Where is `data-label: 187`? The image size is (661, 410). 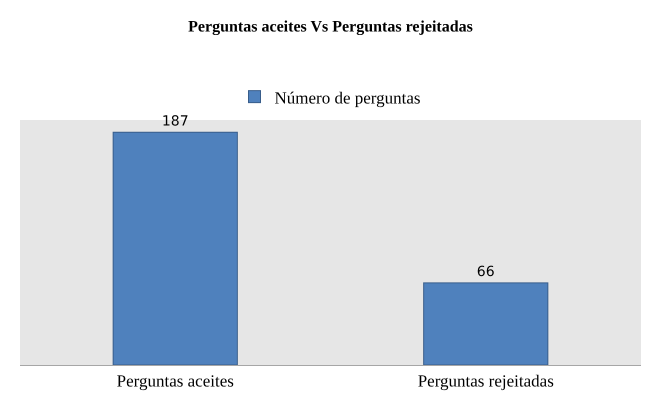 data-label: 187 is located at coordinates (175, 121).